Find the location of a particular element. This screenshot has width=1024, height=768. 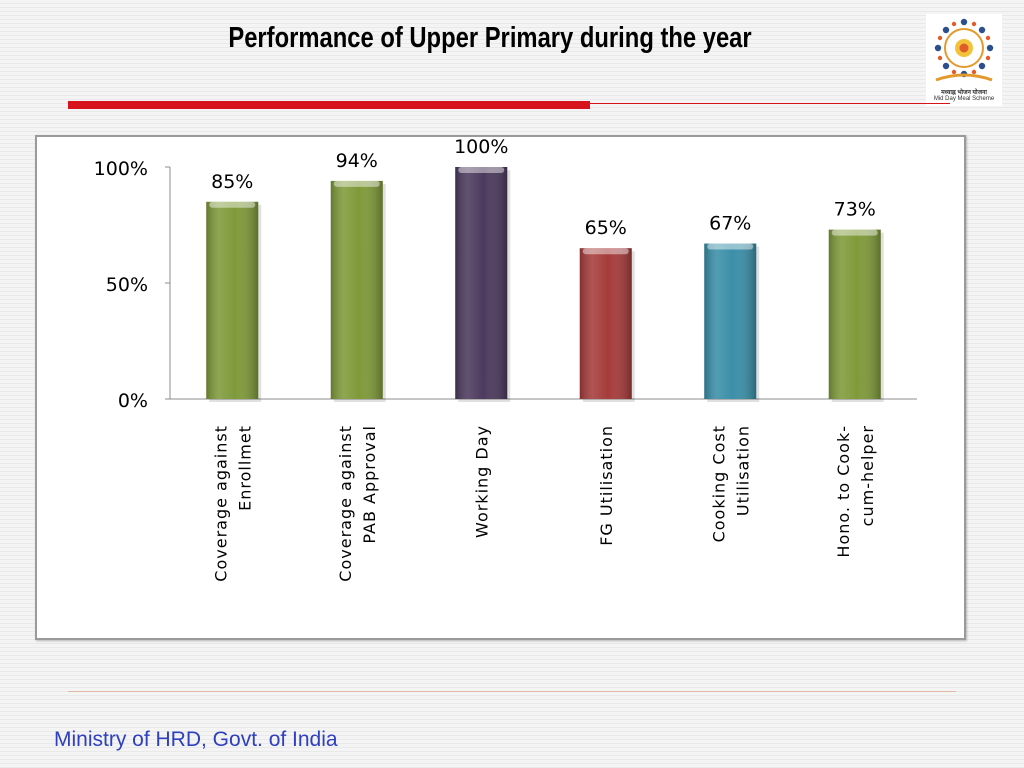

data-label: 94% is located at coordinates (357, 161).